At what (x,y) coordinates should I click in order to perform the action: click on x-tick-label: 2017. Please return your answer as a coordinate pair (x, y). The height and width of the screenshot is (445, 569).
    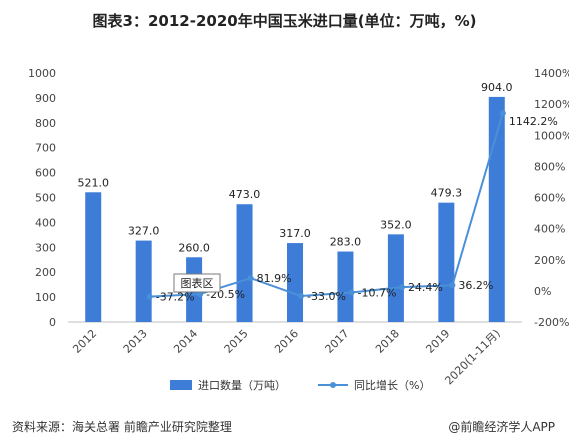
    Looking at the image, I should click on (337, 341).